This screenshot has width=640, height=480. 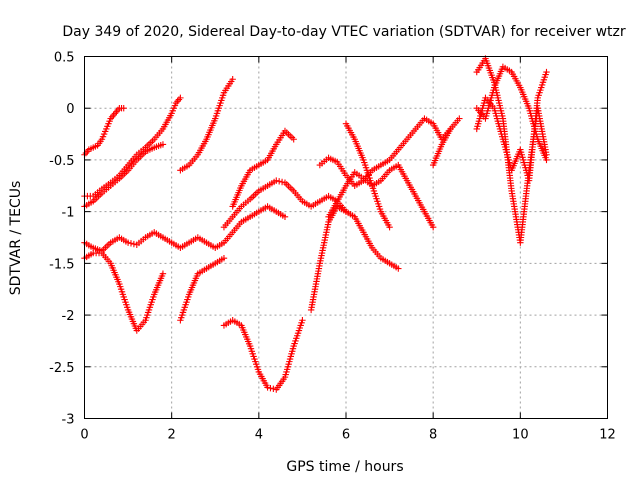 What do you see at coordinates (344, 467) in the screenshot?
I see `x-axis-label: GPS time / hours` at bounding box center [344, 467].